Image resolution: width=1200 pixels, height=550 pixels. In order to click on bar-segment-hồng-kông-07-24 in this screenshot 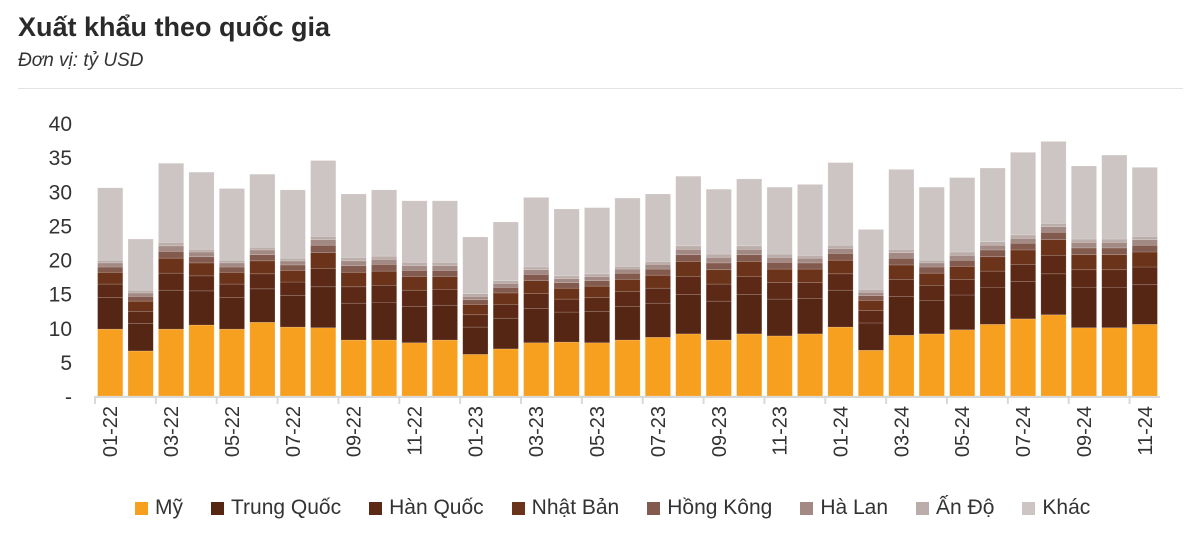, I will do `click(1023, 246)`.